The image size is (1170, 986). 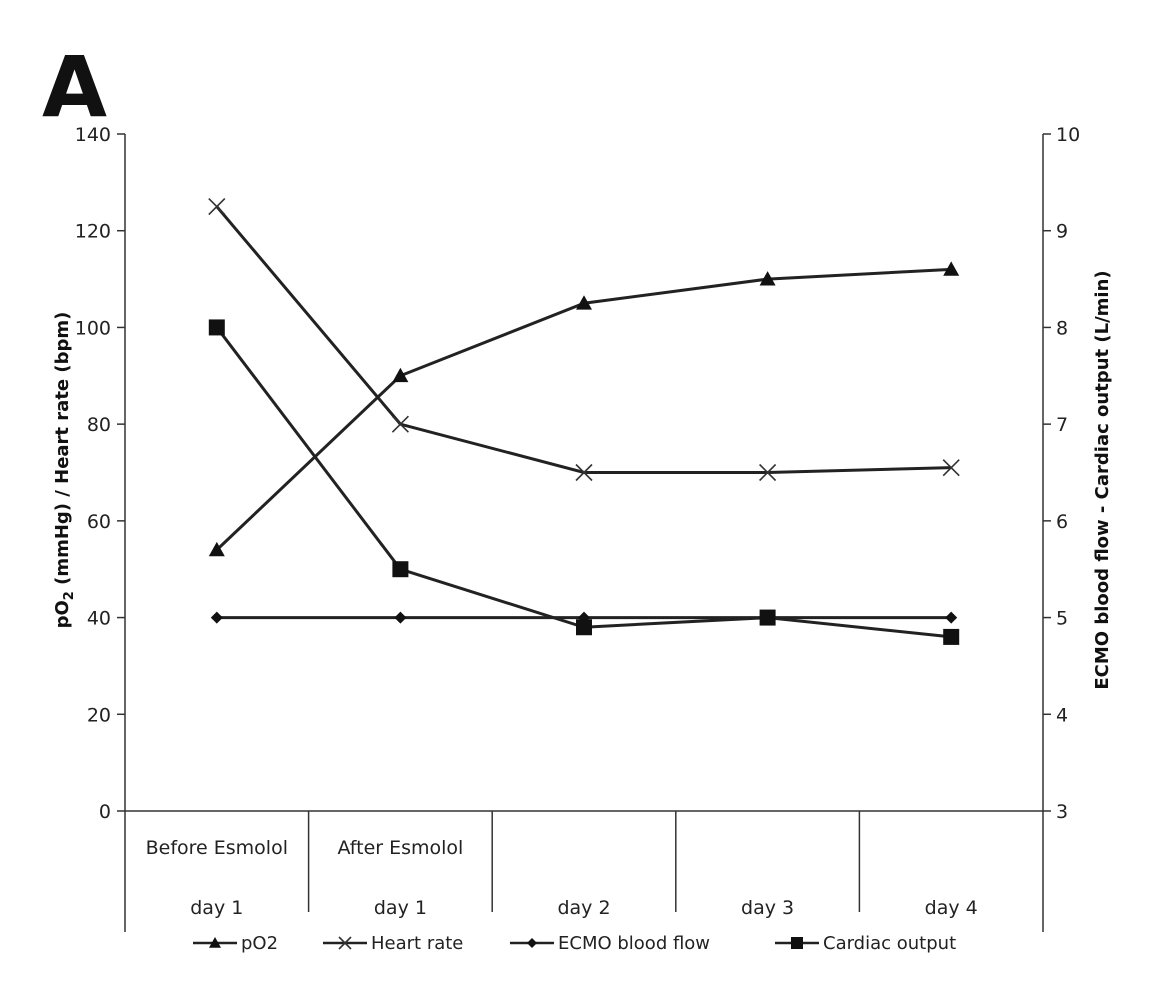 What do you see at coordinates (1062, 232) in the screenshot?
I see `right-tick-label: 9` at bounding box center [1062, 232].